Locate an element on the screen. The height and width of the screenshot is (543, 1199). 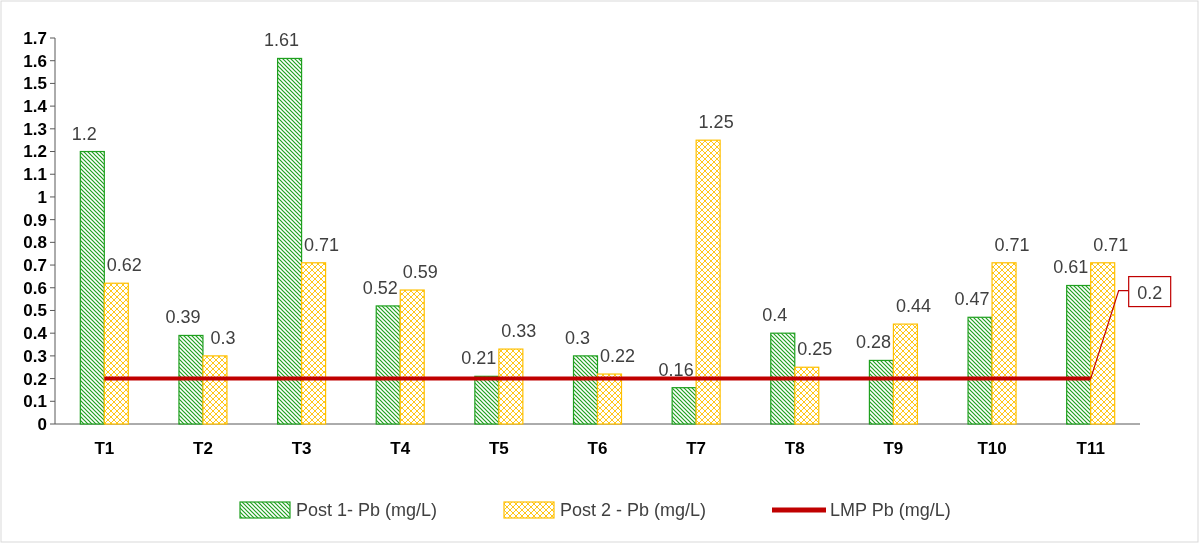
legend-label: Post 2 - Pb (mg/L) is located at coordinates (633, 510).